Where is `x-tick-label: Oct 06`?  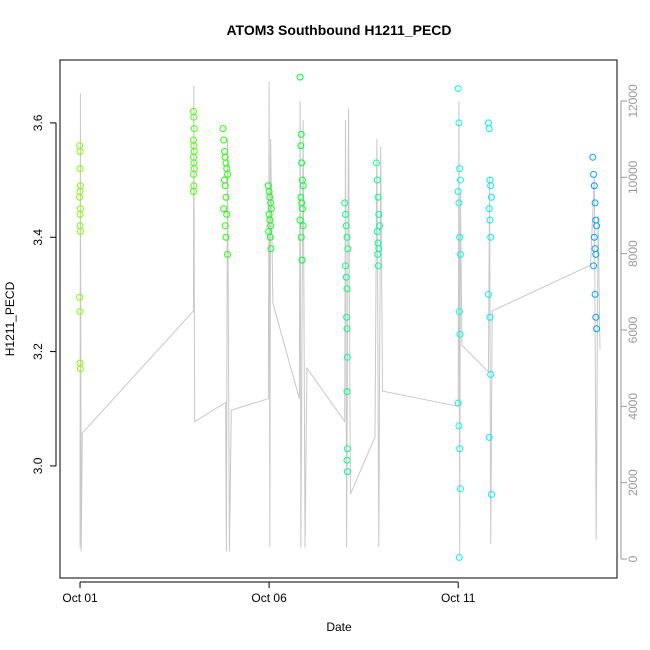 x-tick-label: Oct 06 is located at coordinates (269, 598).